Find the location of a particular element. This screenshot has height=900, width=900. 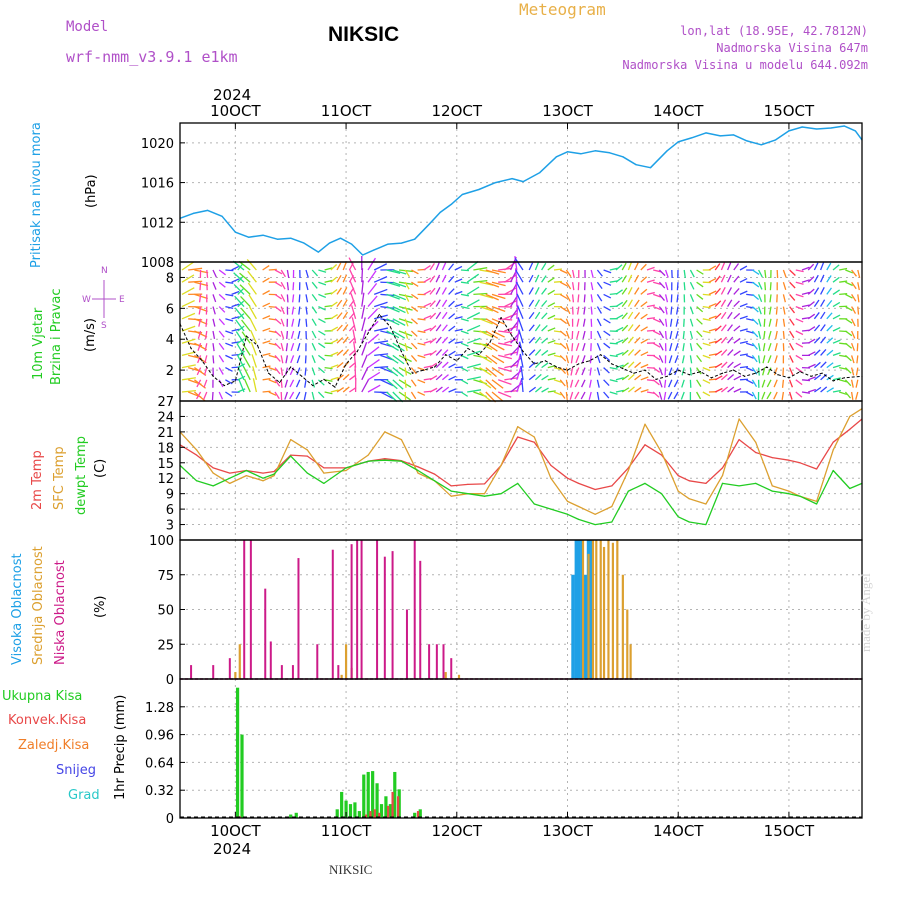

pressure-line-point is located at coordinates (523, 181).